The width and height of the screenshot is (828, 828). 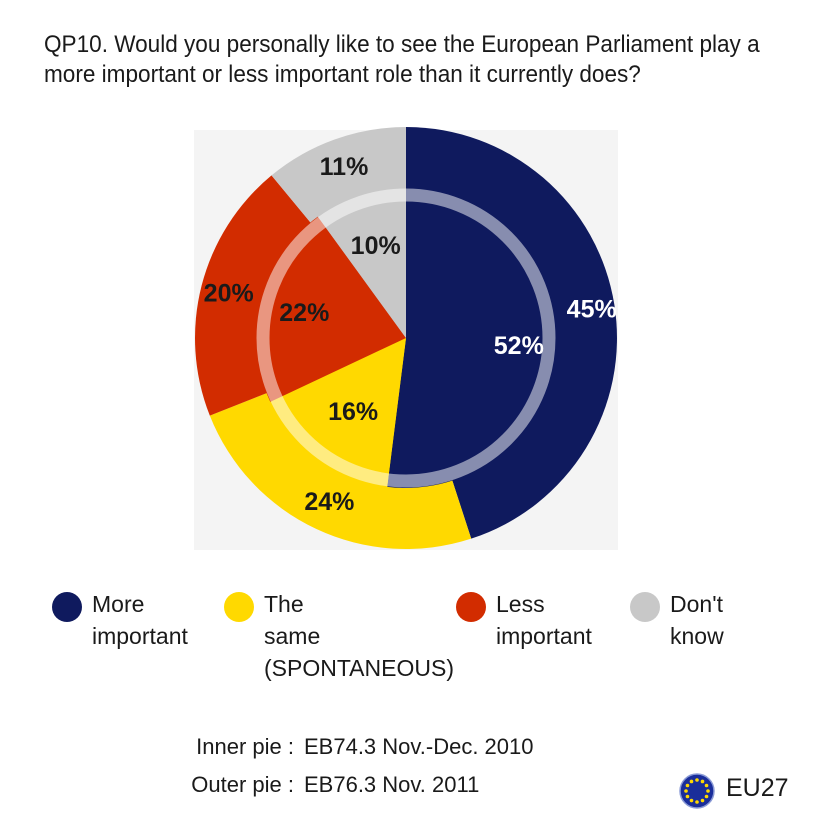 I want to click on legend-label-line-1: The, so click(x=284, y=604).